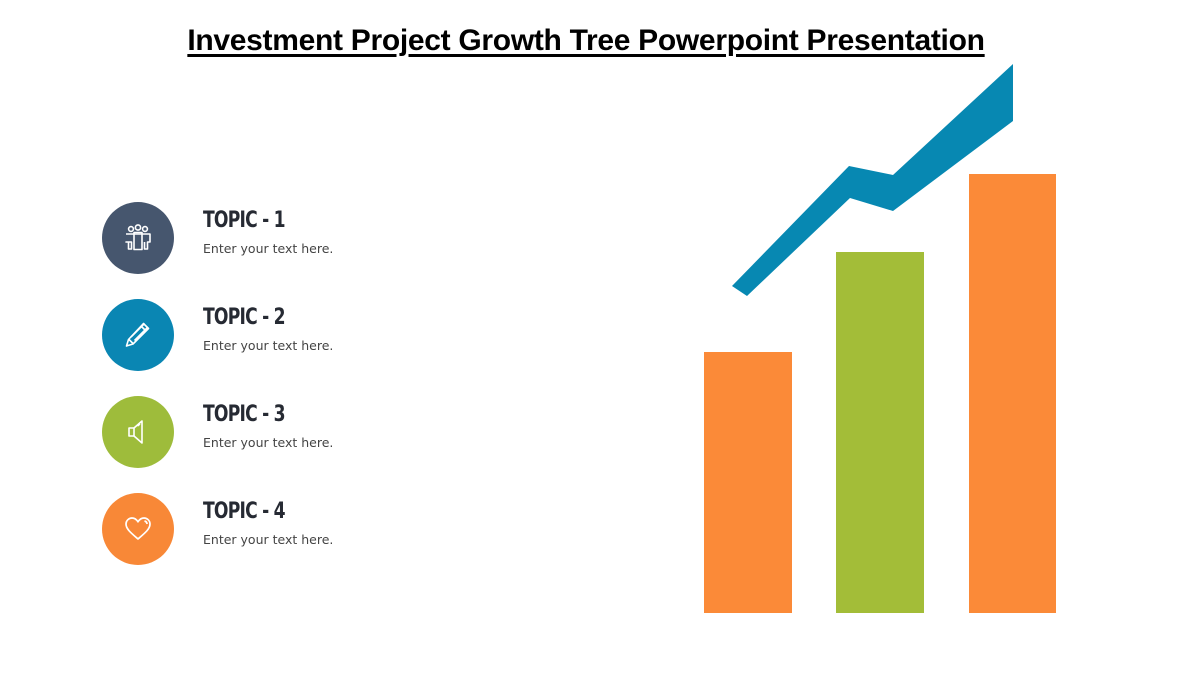  Describe the element at coordinates (252, 238) in the screenshot. I see `topic-item-1: TOPIC - 1 Enter your text here.` at that location.